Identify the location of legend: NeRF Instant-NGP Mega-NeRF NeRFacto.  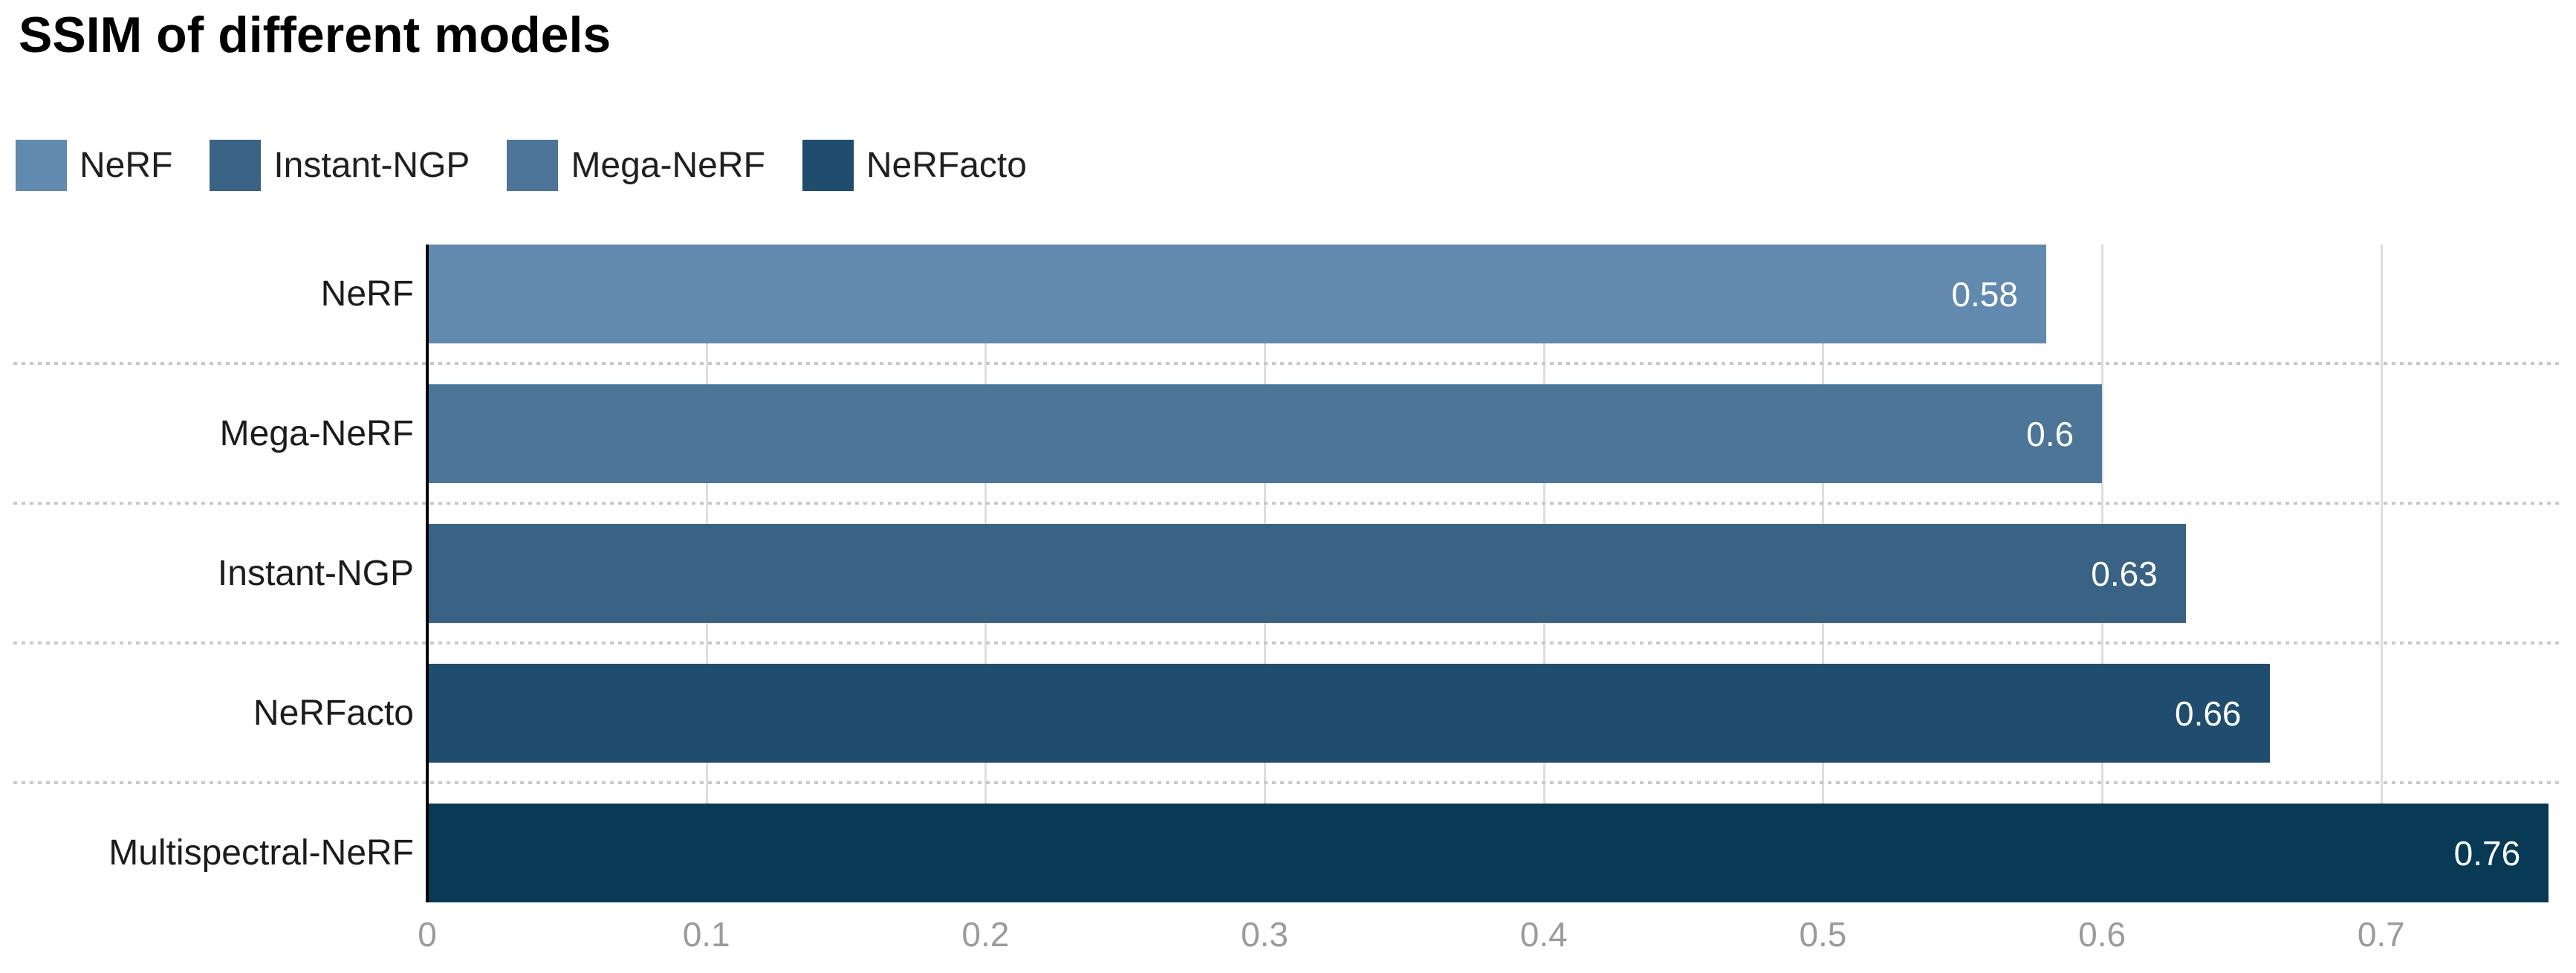
(521, 165).